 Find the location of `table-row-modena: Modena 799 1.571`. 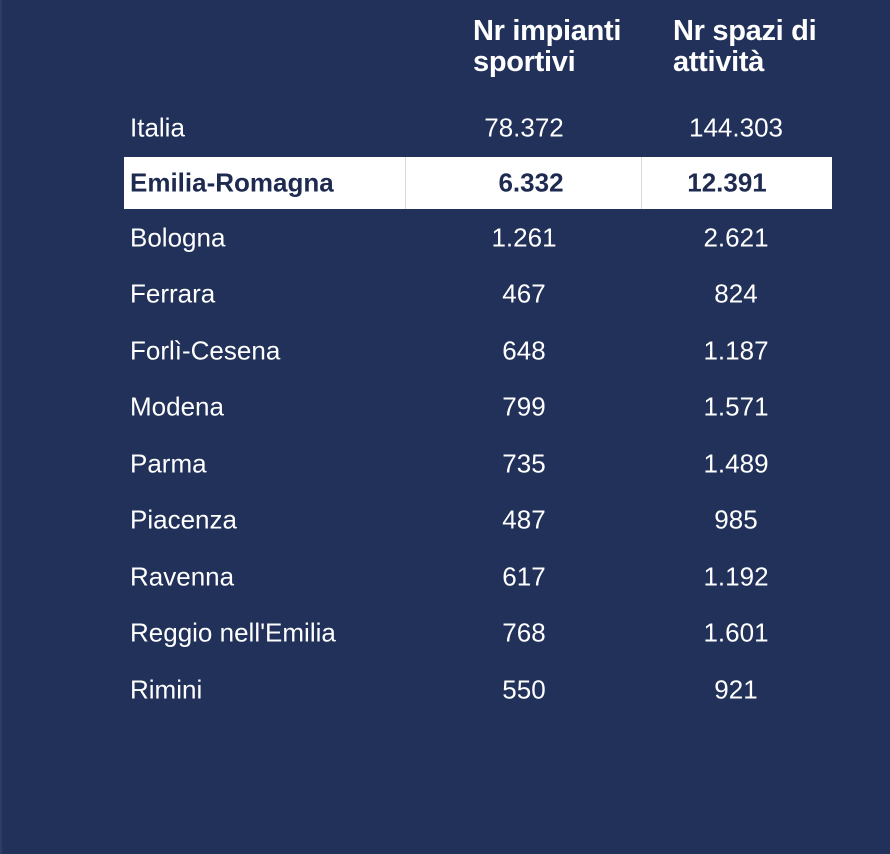

table-row-modena: Modena 799 1.571 is located at coordinates (478, 407).